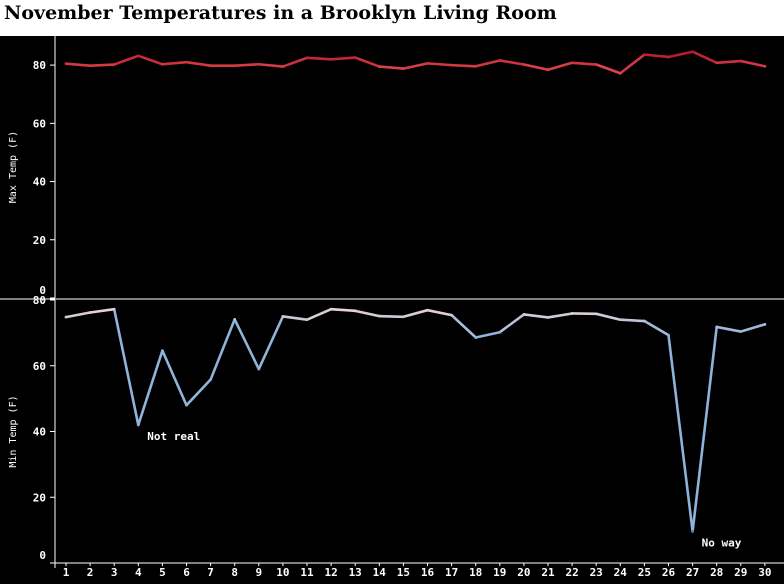 The width and height of the screenshot is (784, 584). What do you see at coordinates (39, 432) in the screenshot?
I see `y-tick-label: 40` at bounding box center [39, 432].